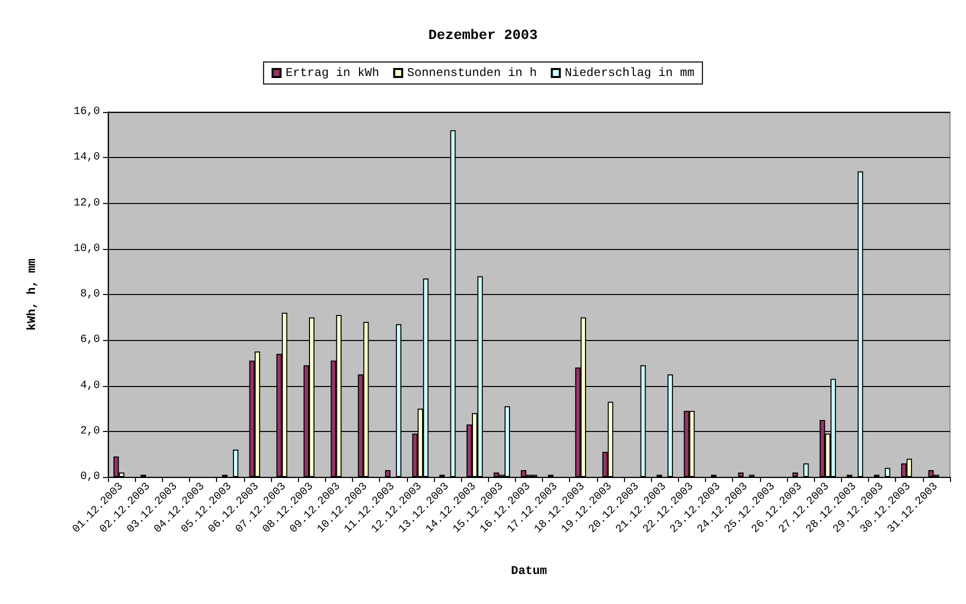 The width and height of the screenshot is (966, 604). Describe the element at coordinates (333, 73) in the screenshot. I see `legend-label: Ertrag in kWh` at that location.